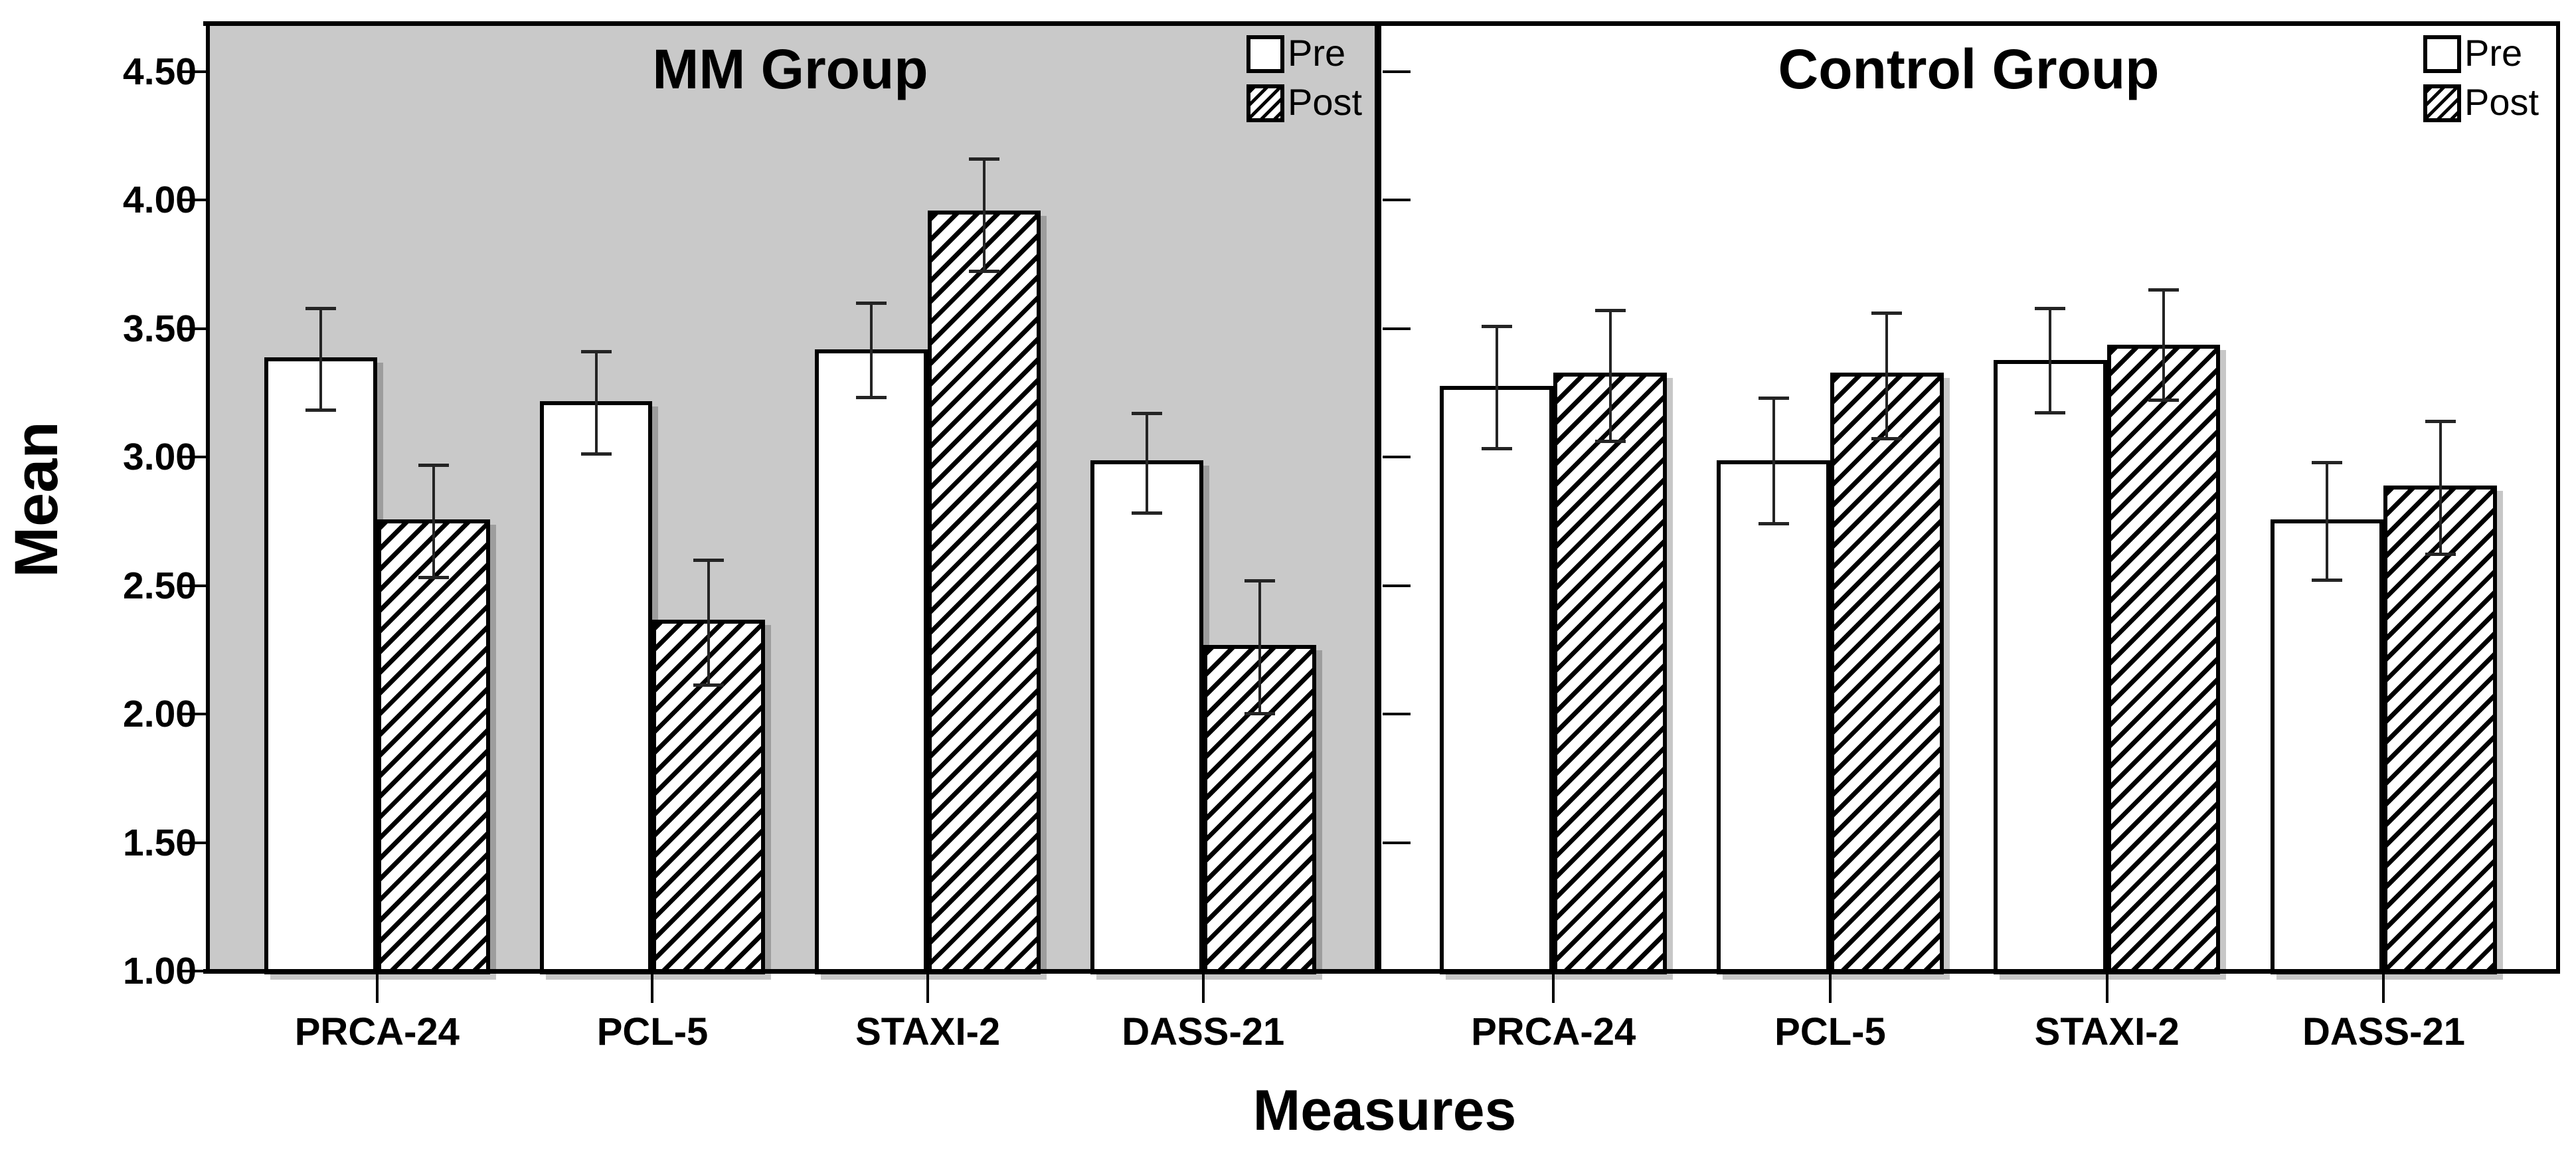  What do you see at coordinates (1773, 717) in the screenshot?
I see `bar-control-group-pcl-5-pre` at bounding box center [1773, 717].